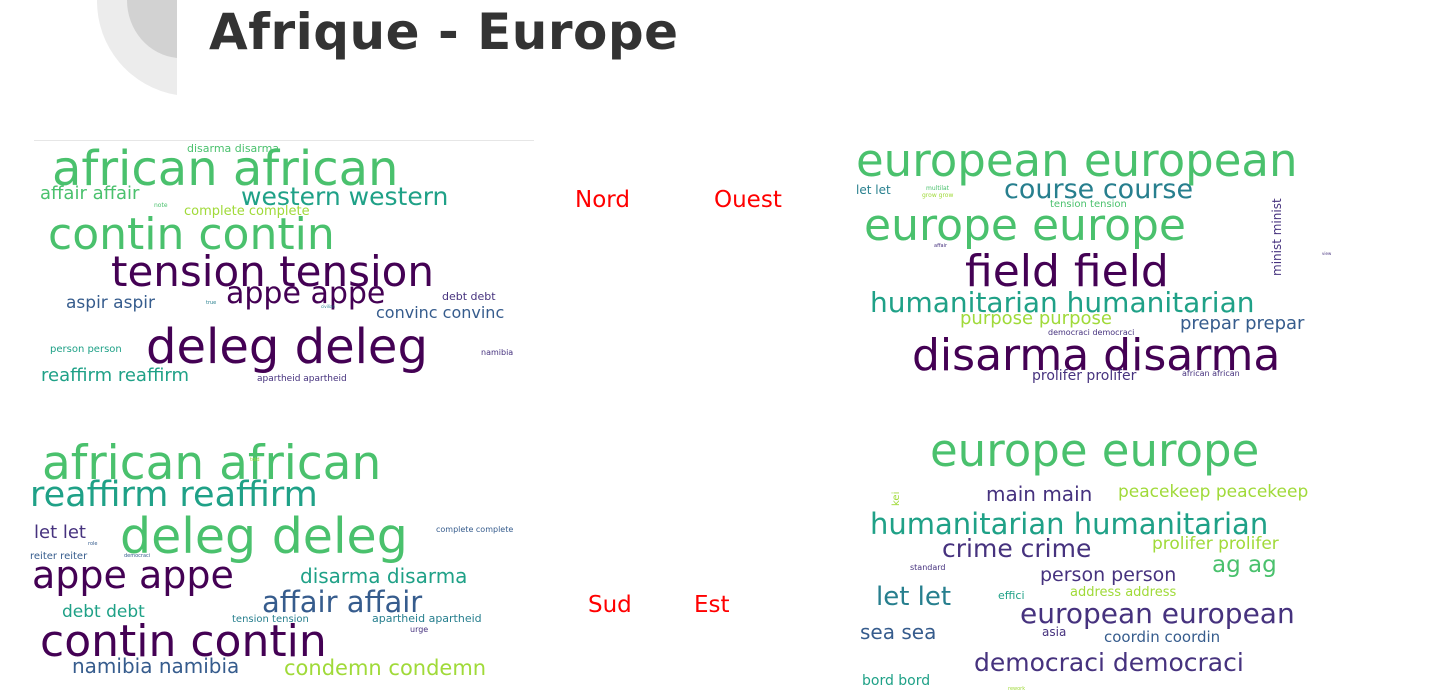 The image size is (1440, 698). I want to click on decorative-quarter-circle-icon, so click(137, 47).